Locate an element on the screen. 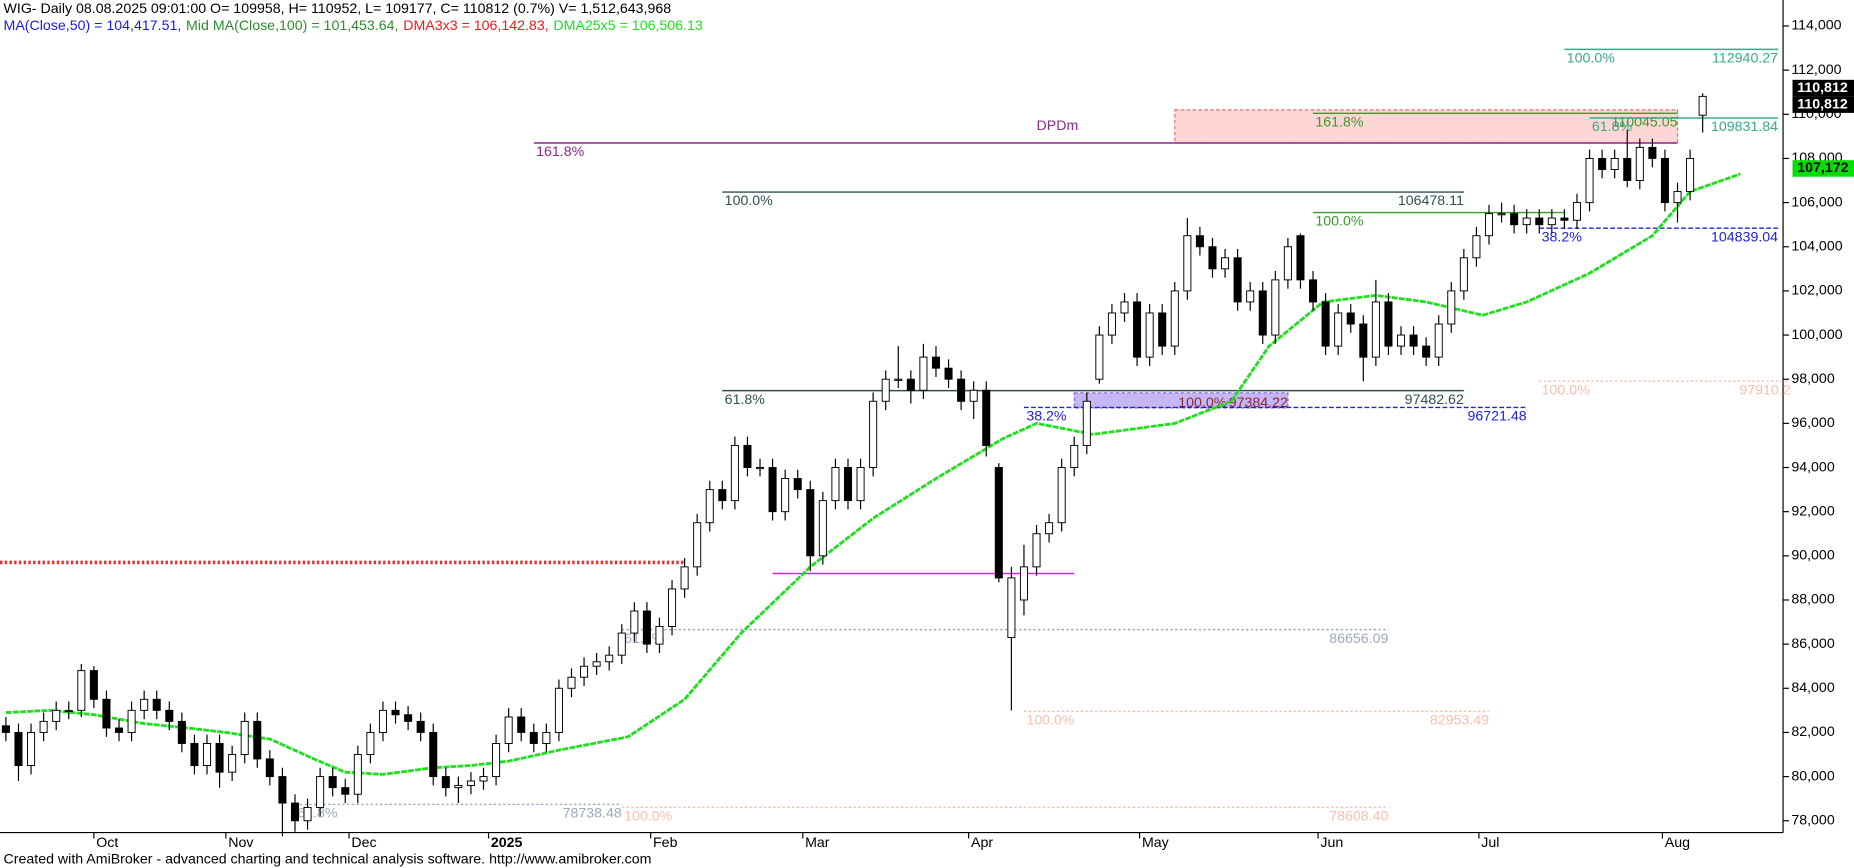 This screenshot has height=868, width=1854. y-tick-label: 82,000 is located at coordinates (1812, 732).